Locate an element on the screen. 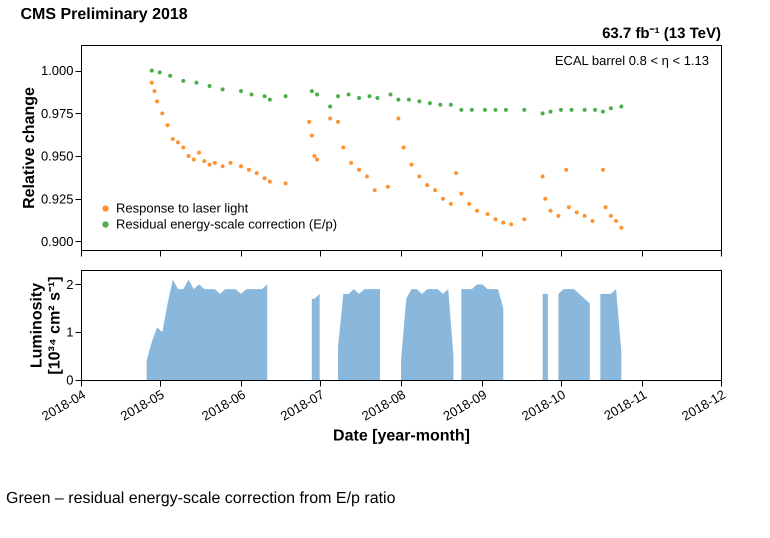 The height and width of the screenshot is (538, 770). y-tick-label: 0.950 is located at coordinates (57, 156).